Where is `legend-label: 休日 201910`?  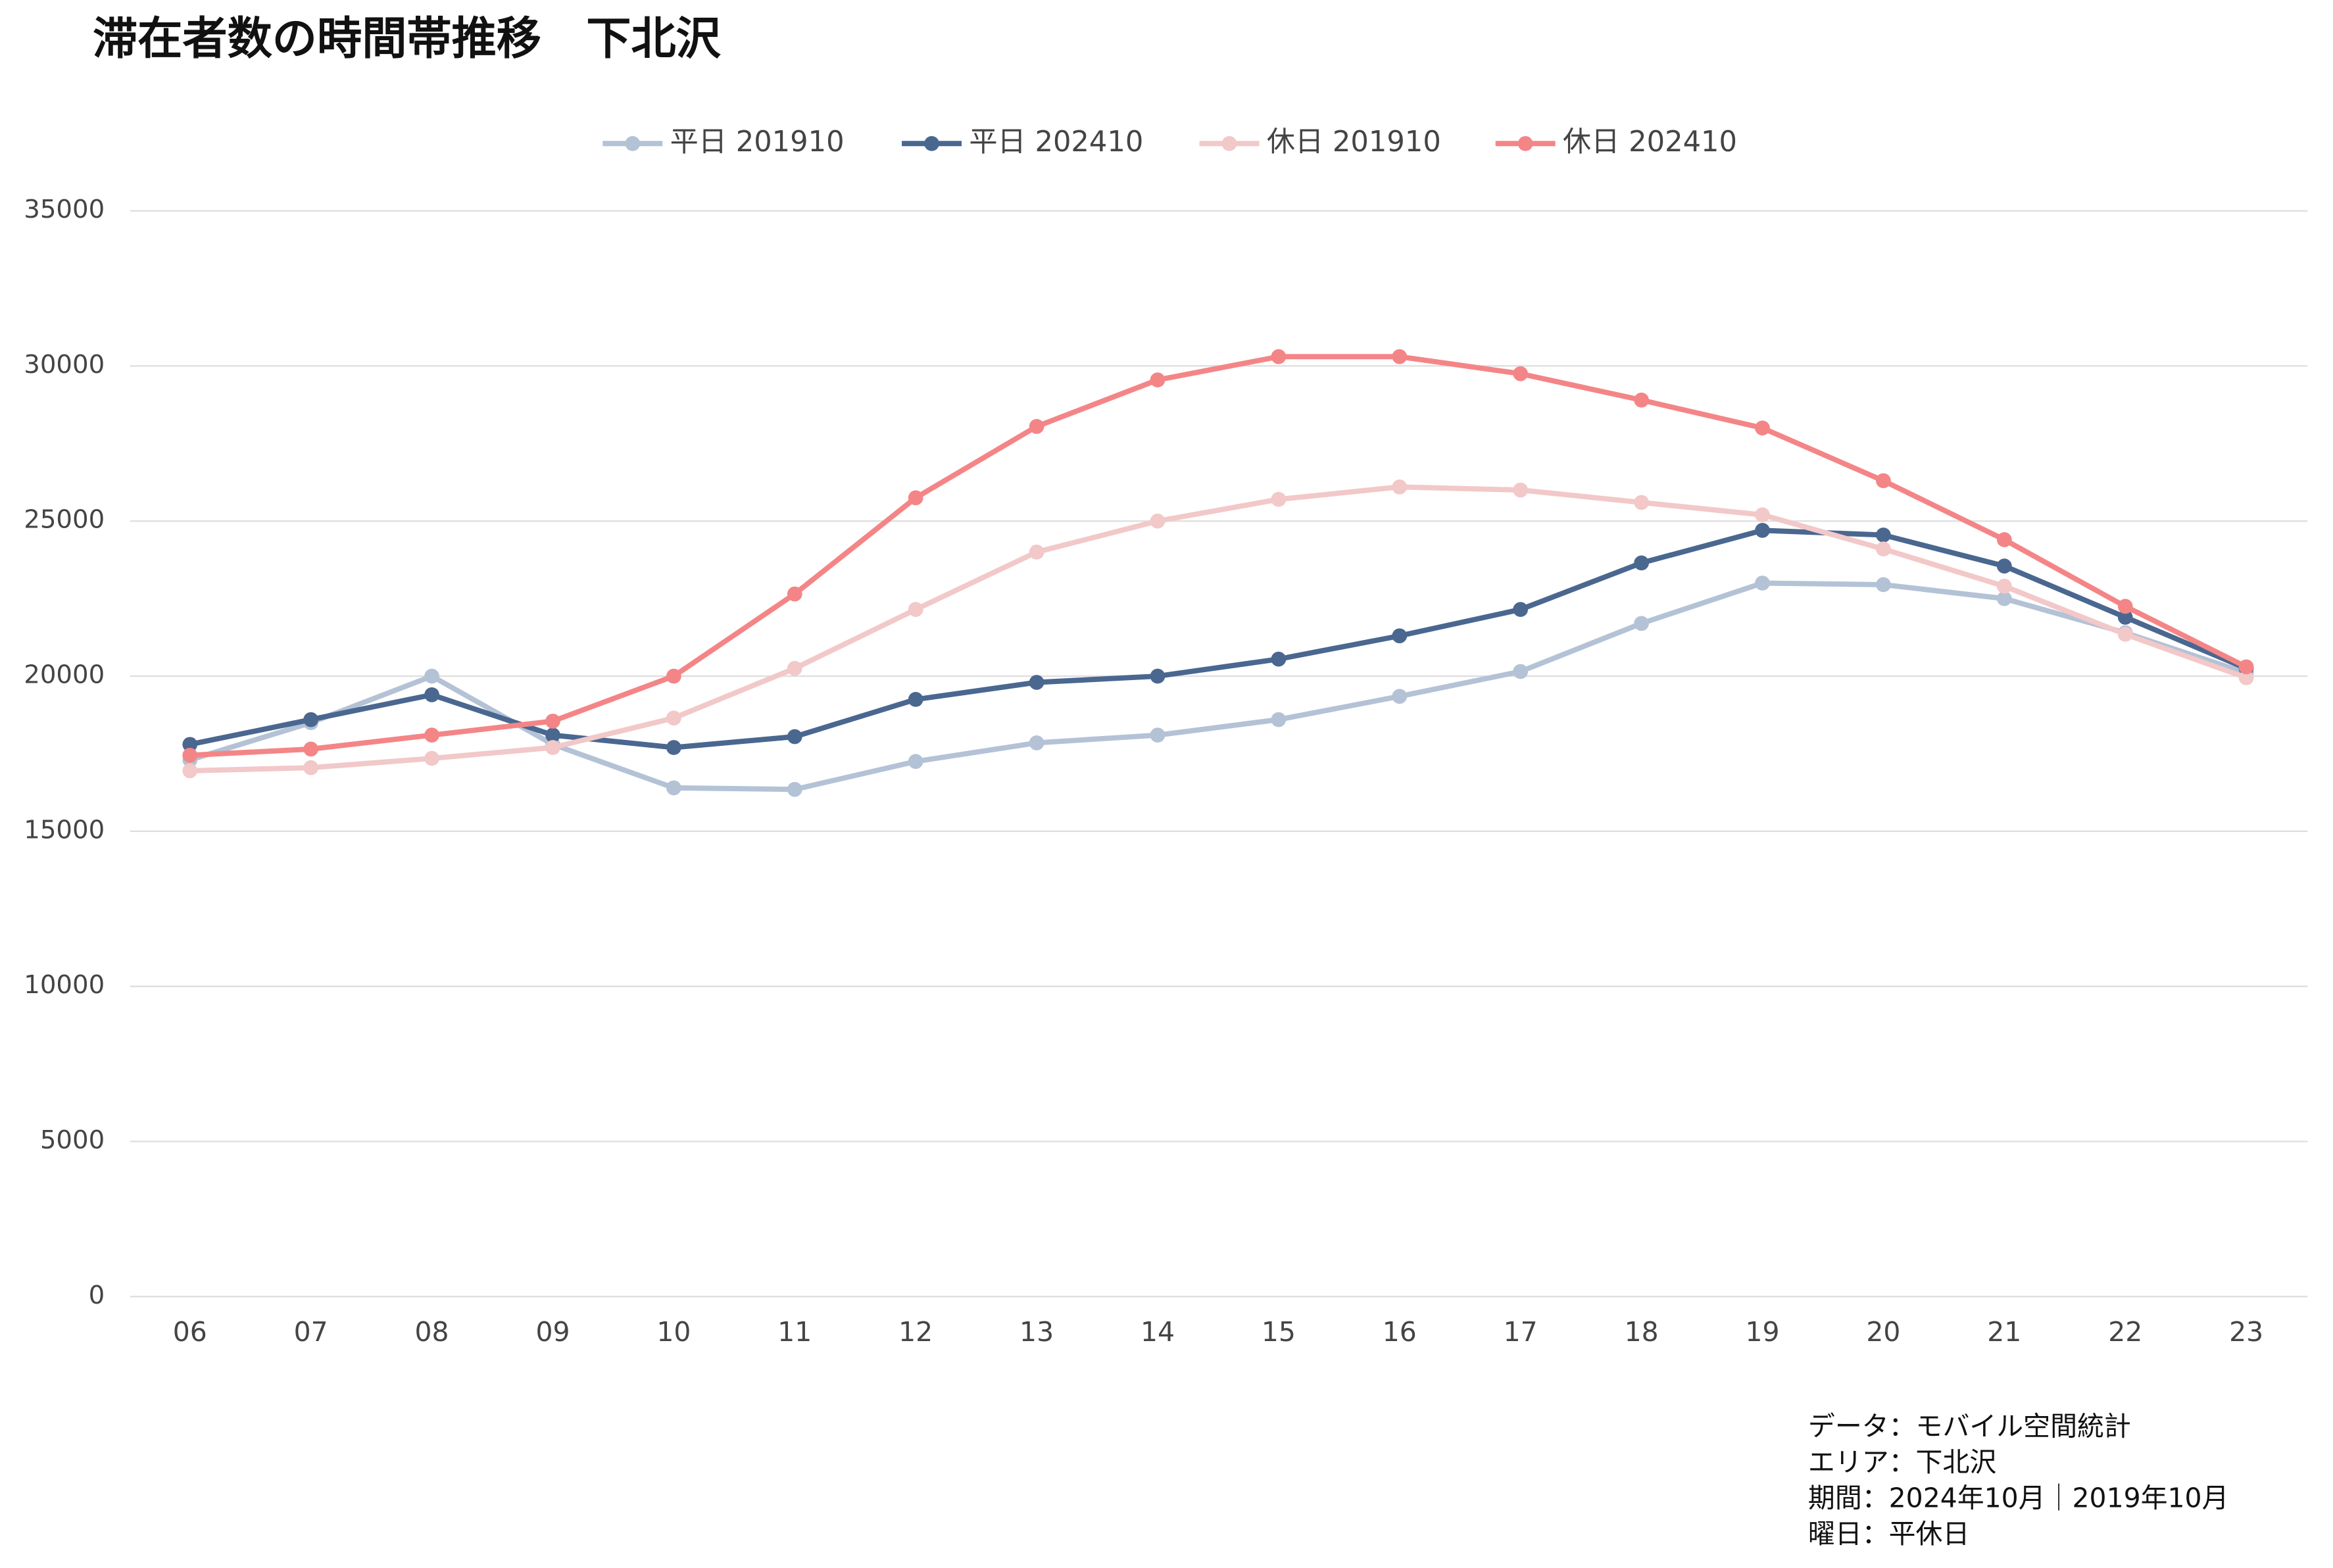
legend-label: 休日 201910 is located at coordinates (1354, 142).